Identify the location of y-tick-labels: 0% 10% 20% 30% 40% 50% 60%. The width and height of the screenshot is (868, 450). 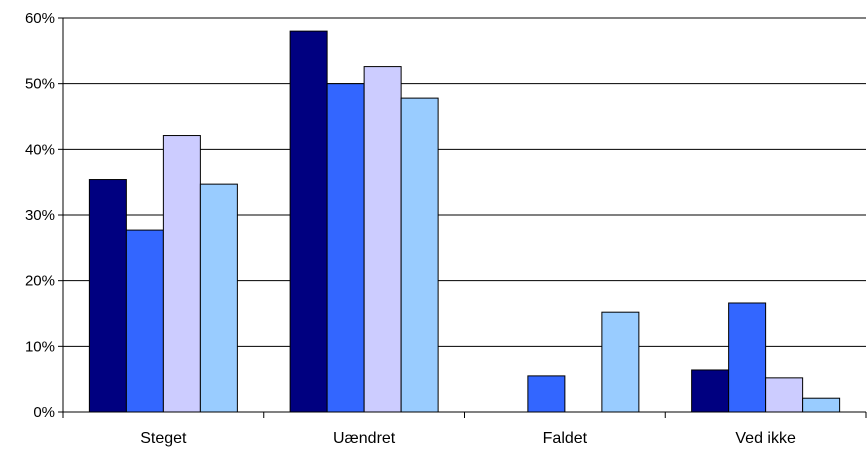
(40, 215).